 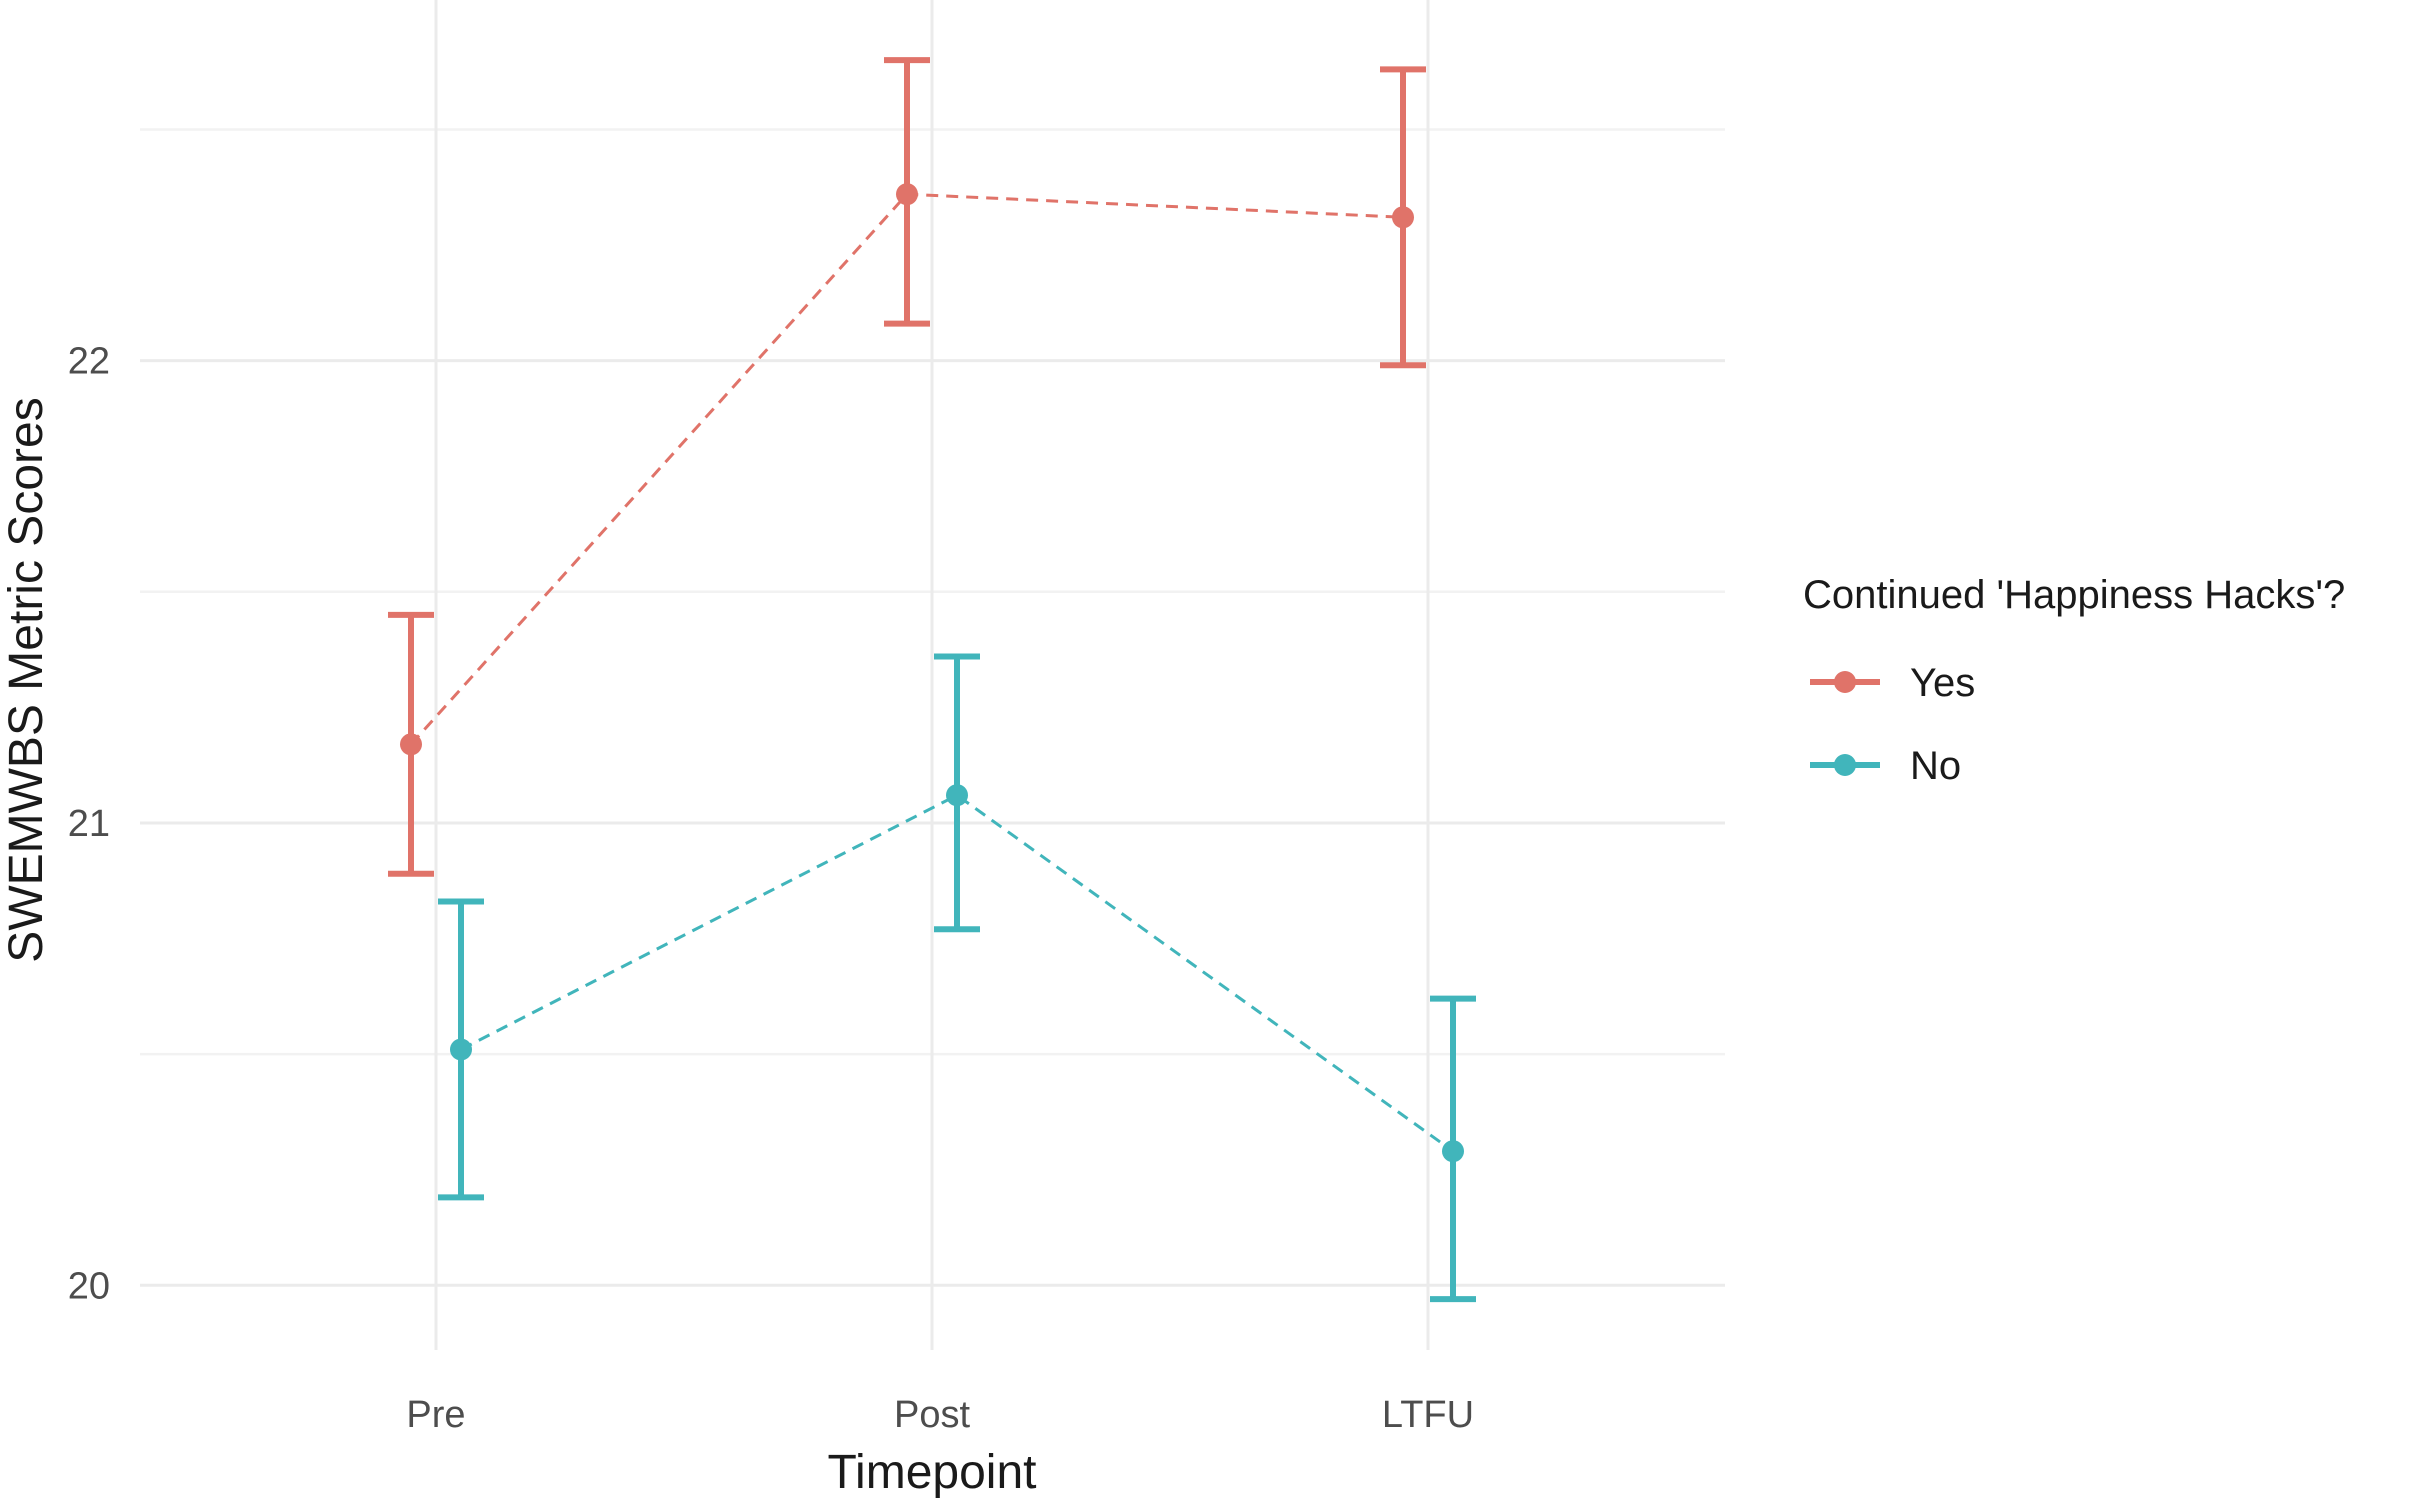 What do you see at coordinates (1428, 1415) in the screenshot?
I see `x-tick-label: LTFU` at bounding box center [1428, 1415].